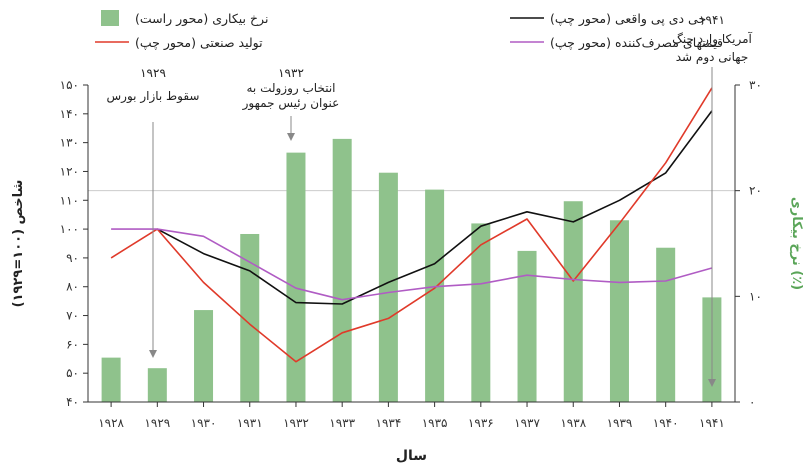 The image size is (810, 476). Describe the element at coordinates (411, 456) in the screenshot. I see `x-axis-title: سال` at that location.